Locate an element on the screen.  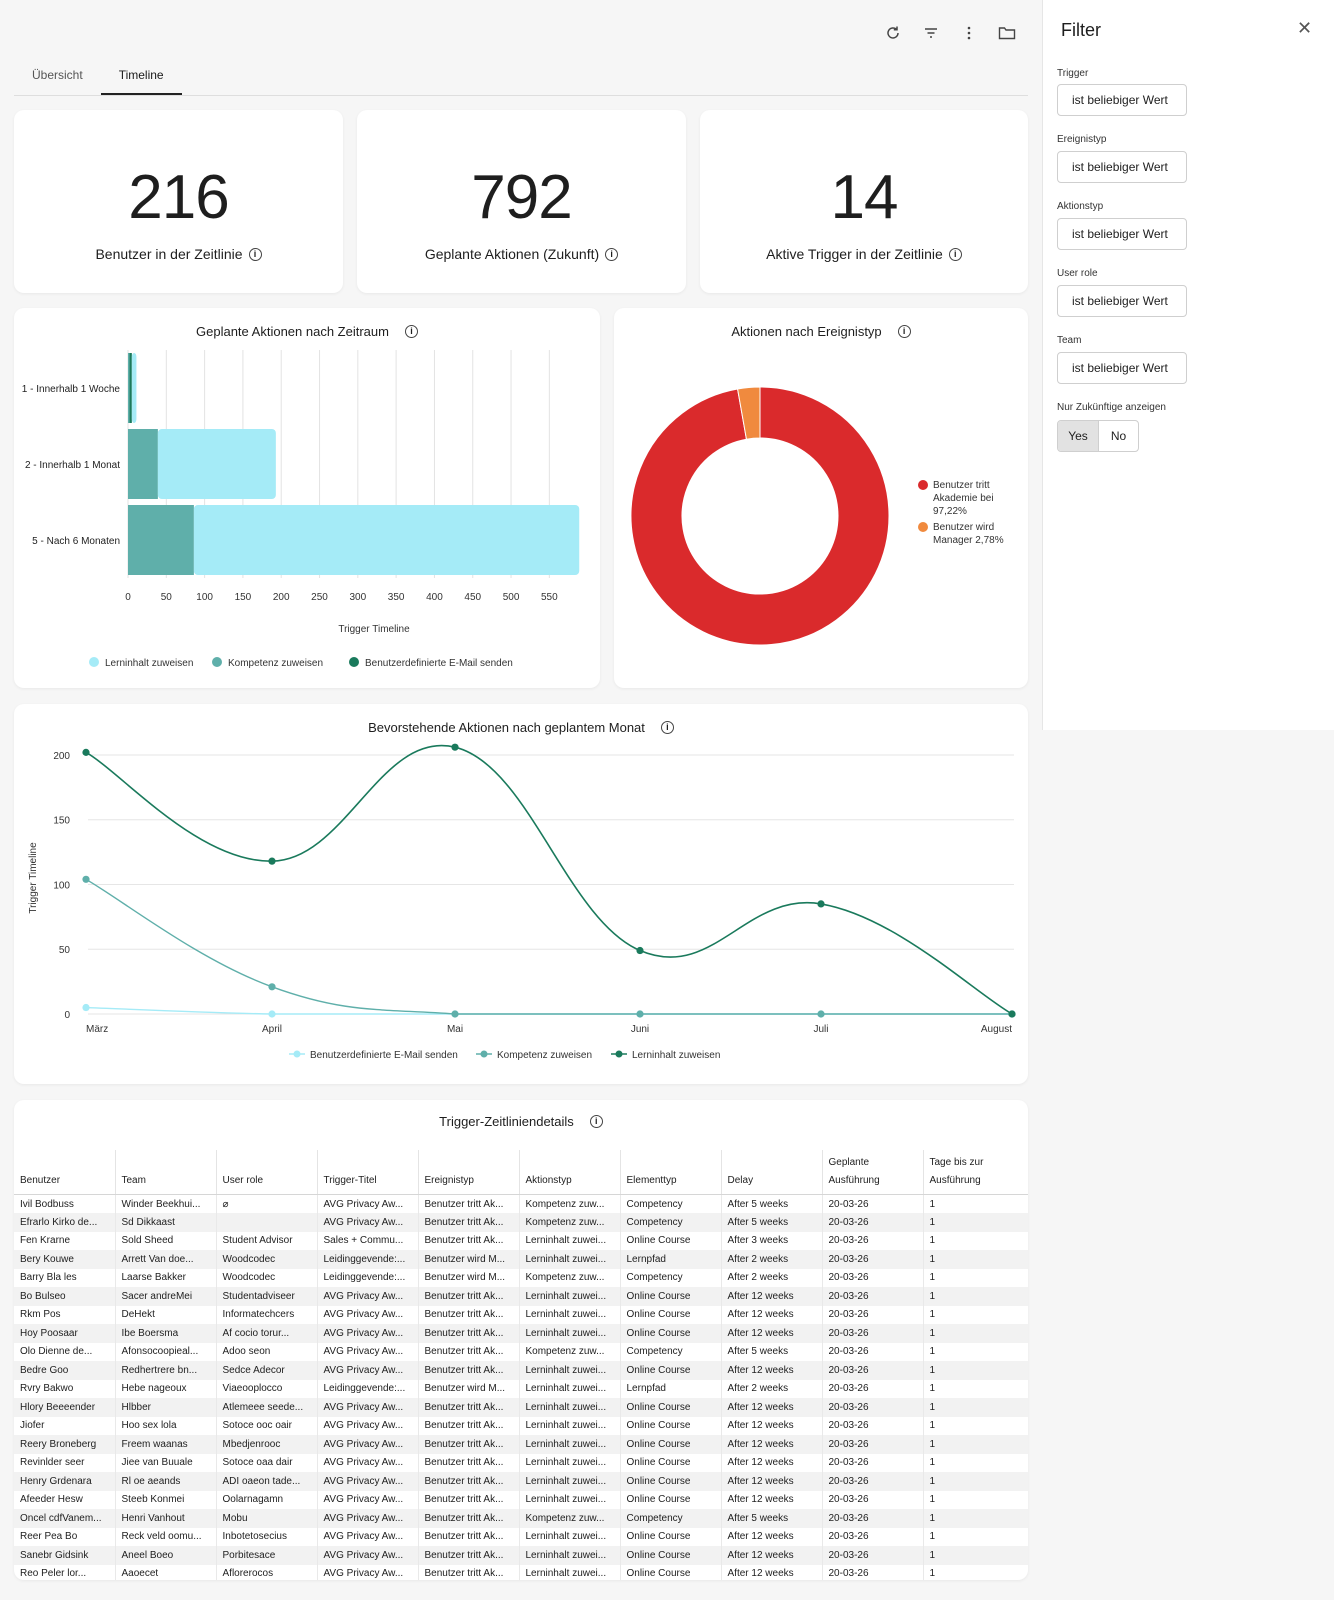
column-header: Geplante Ausführung is located at coordinates (873, 1172).